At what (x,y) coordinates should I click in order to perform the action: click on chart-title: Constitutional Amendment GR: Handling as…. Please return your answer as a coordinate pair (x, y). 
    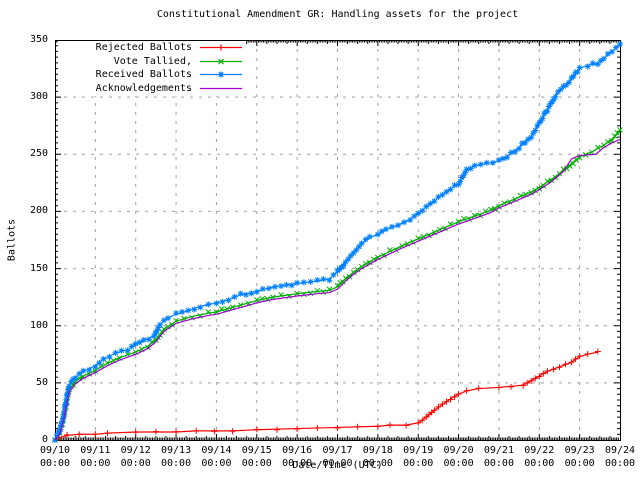
    Looking at the image, I should click on (337, 14).